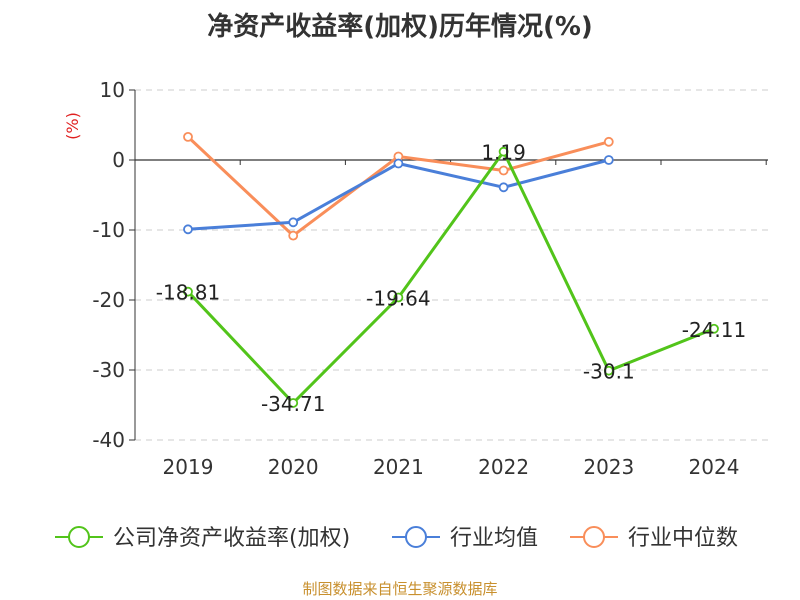  What do you see at coordinates (231, 538) in the screenshot?
I see `legend-label: 公司净资产收益率(加权)` at bounding box center [231, 538].